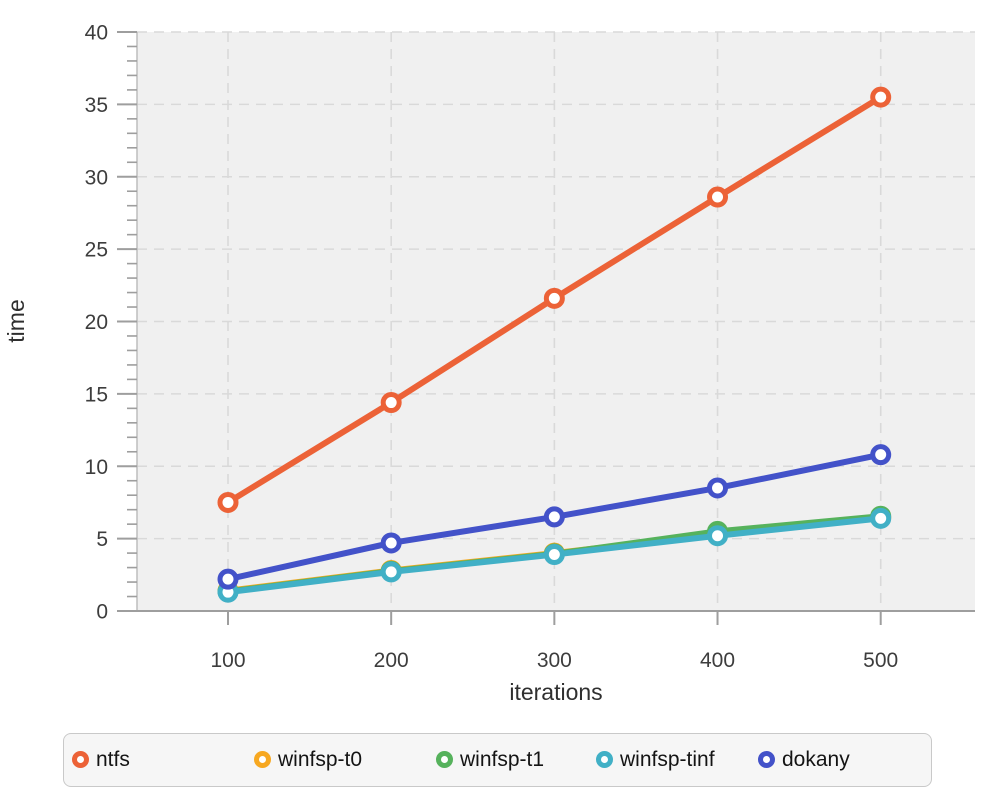 The height and width of the screenshot is (800, 1000). What do you see at coordinates (96, 250) in the screenshot?
I see `y-tick-label: 25` at bounding box center [96, 250].